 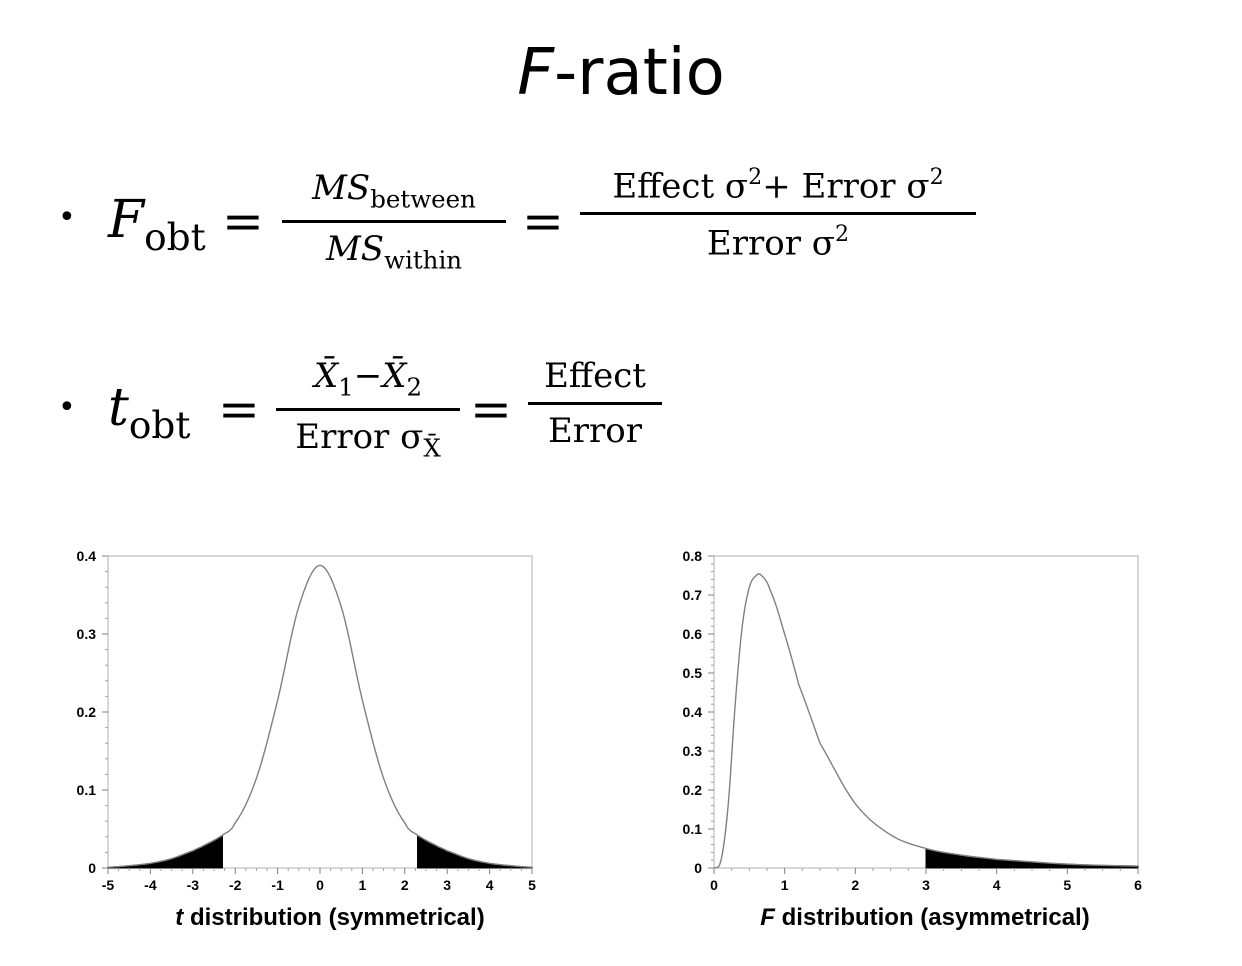 What do you see at coordinates (243, 221) in the screenshot?
I see `f-equals-1: =` at bounding box center [243, 221].